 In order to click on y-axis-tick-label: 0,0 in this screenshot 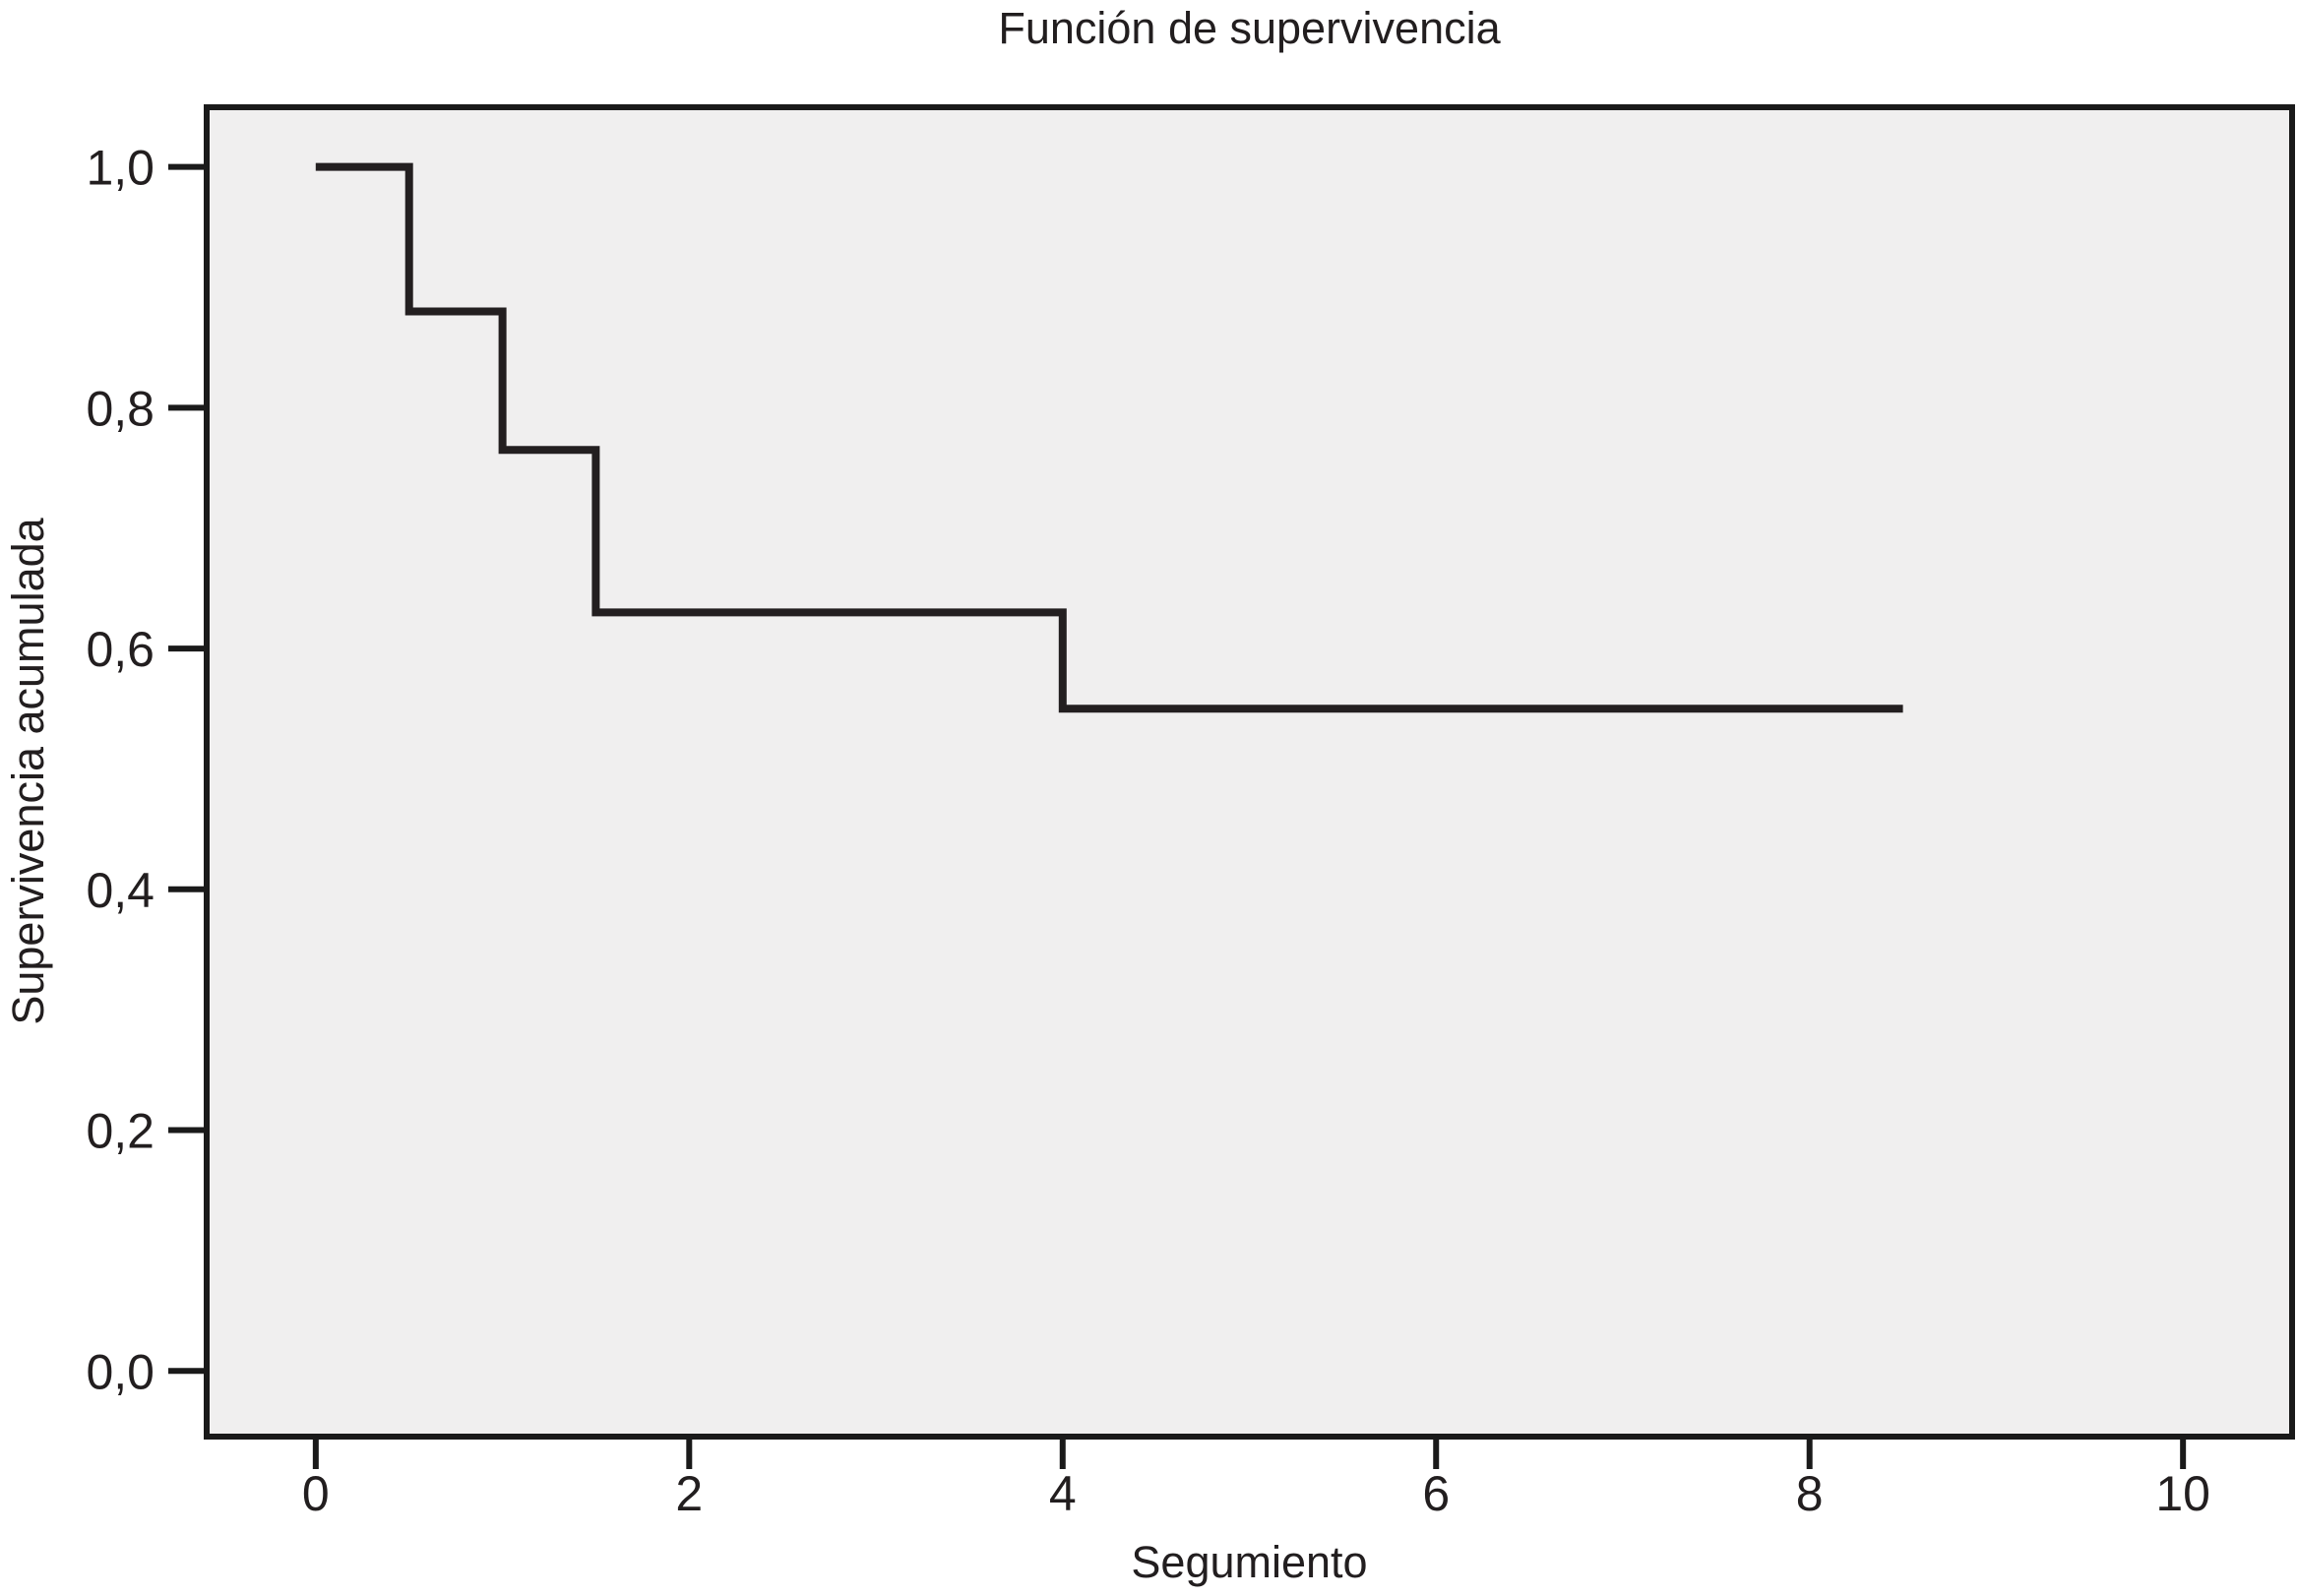, I will do `click(120, 1371)`.